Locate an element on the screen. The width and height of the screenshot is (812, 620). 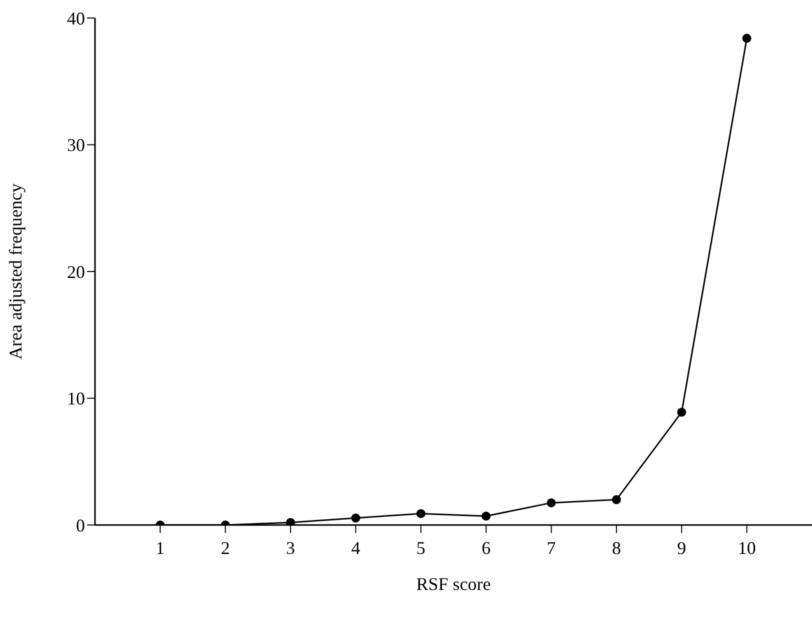
y-axis-title: Area adjusted frequency is located at coordinates (15, 272).